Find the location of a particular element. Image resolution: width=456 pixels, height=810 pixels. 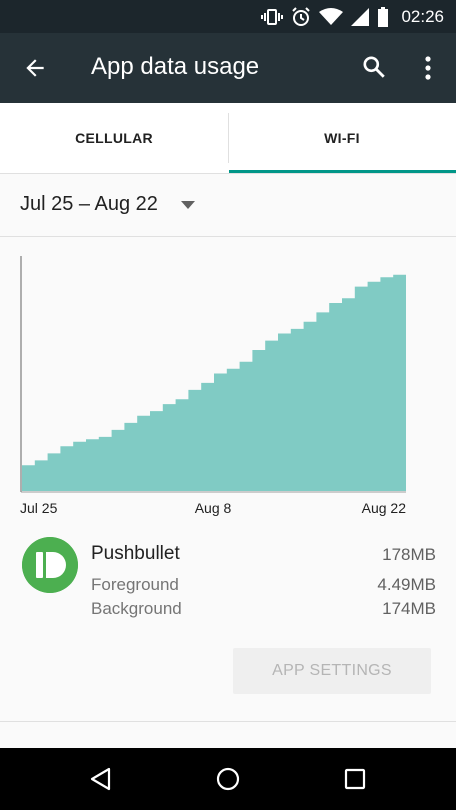

background-value: 174MB is located at coordinates (409, 608).